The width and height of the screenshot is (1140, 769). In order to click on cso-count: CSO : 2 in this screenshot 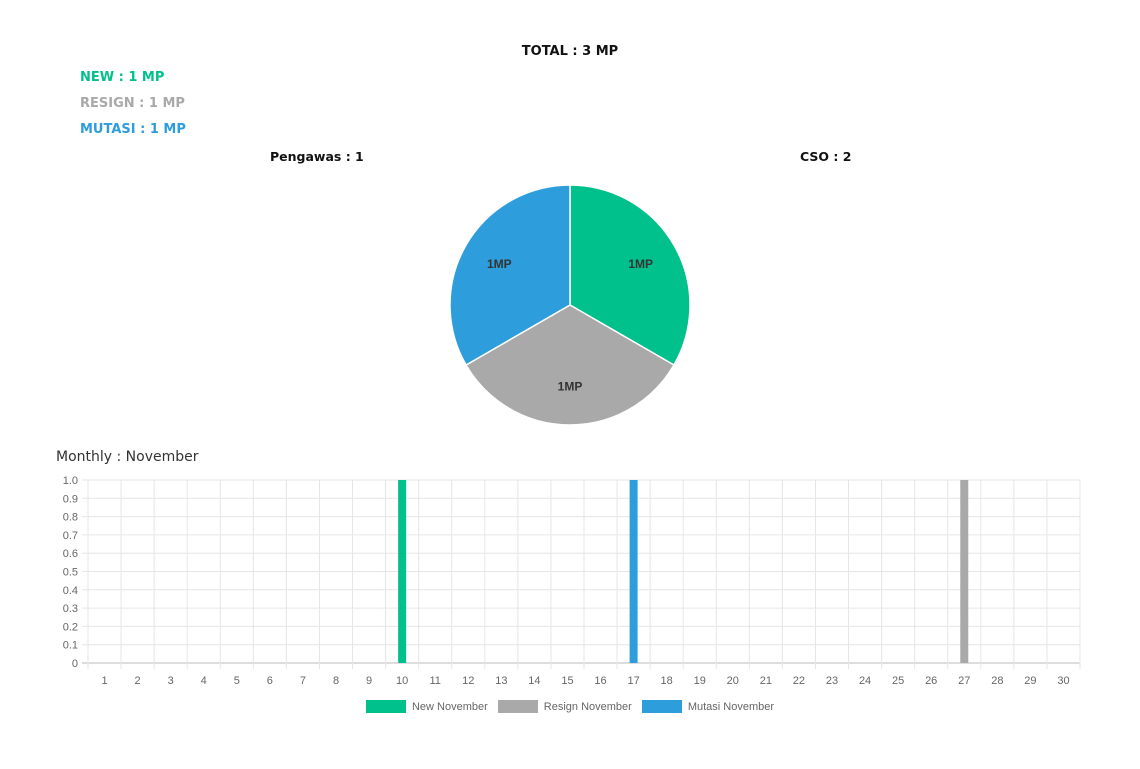, I will do `click(826, 156)`.